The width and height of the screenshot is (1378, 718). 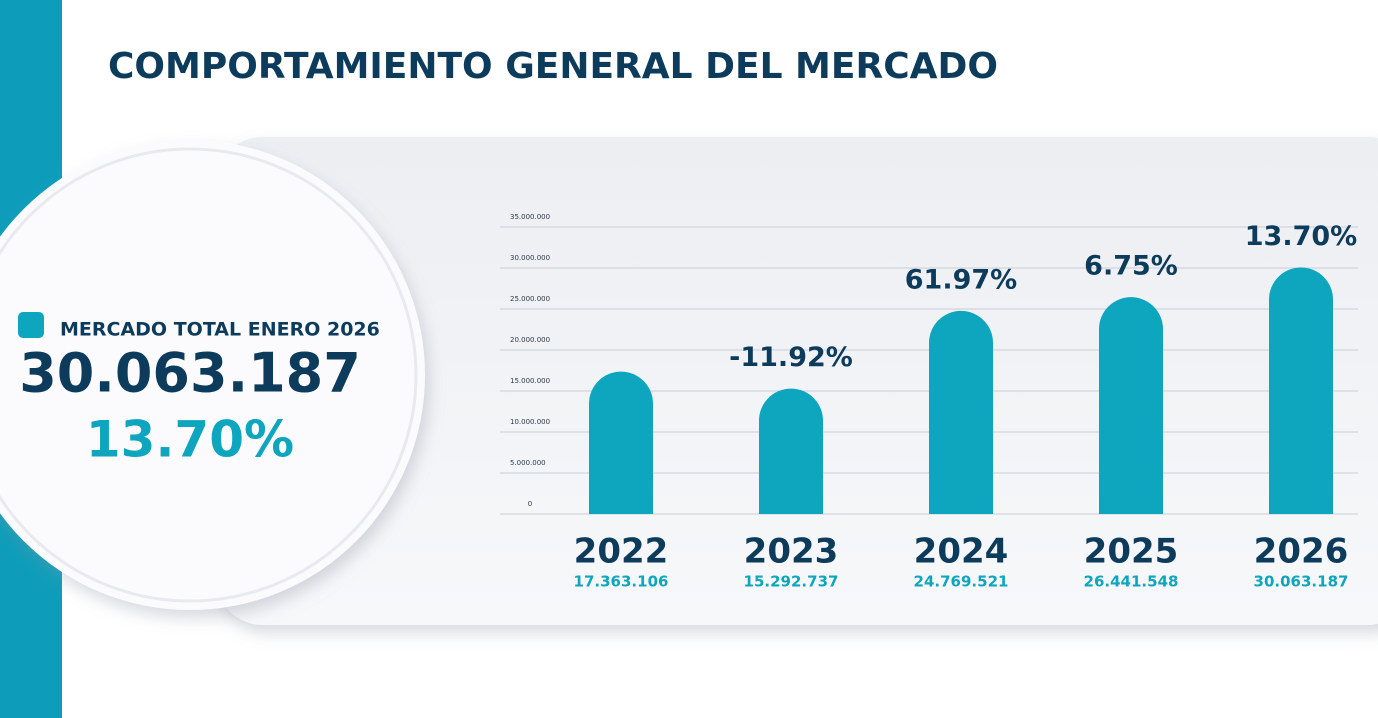 What do you see at coordinates (530, 340) in the screenshot?
I see `y-tick-label: 20.000.000` at bounding box center [530, 340].